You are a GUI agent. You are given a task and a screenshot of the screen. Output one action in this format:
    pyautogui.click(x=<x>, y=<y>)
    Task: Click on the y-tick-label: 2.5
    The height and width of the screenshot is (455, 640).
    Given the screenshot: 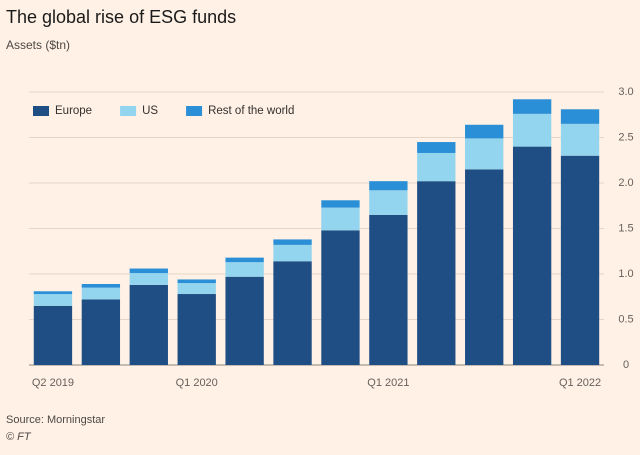 What is the action you would take?
    pyautogui.click(x=625, y=137)
    